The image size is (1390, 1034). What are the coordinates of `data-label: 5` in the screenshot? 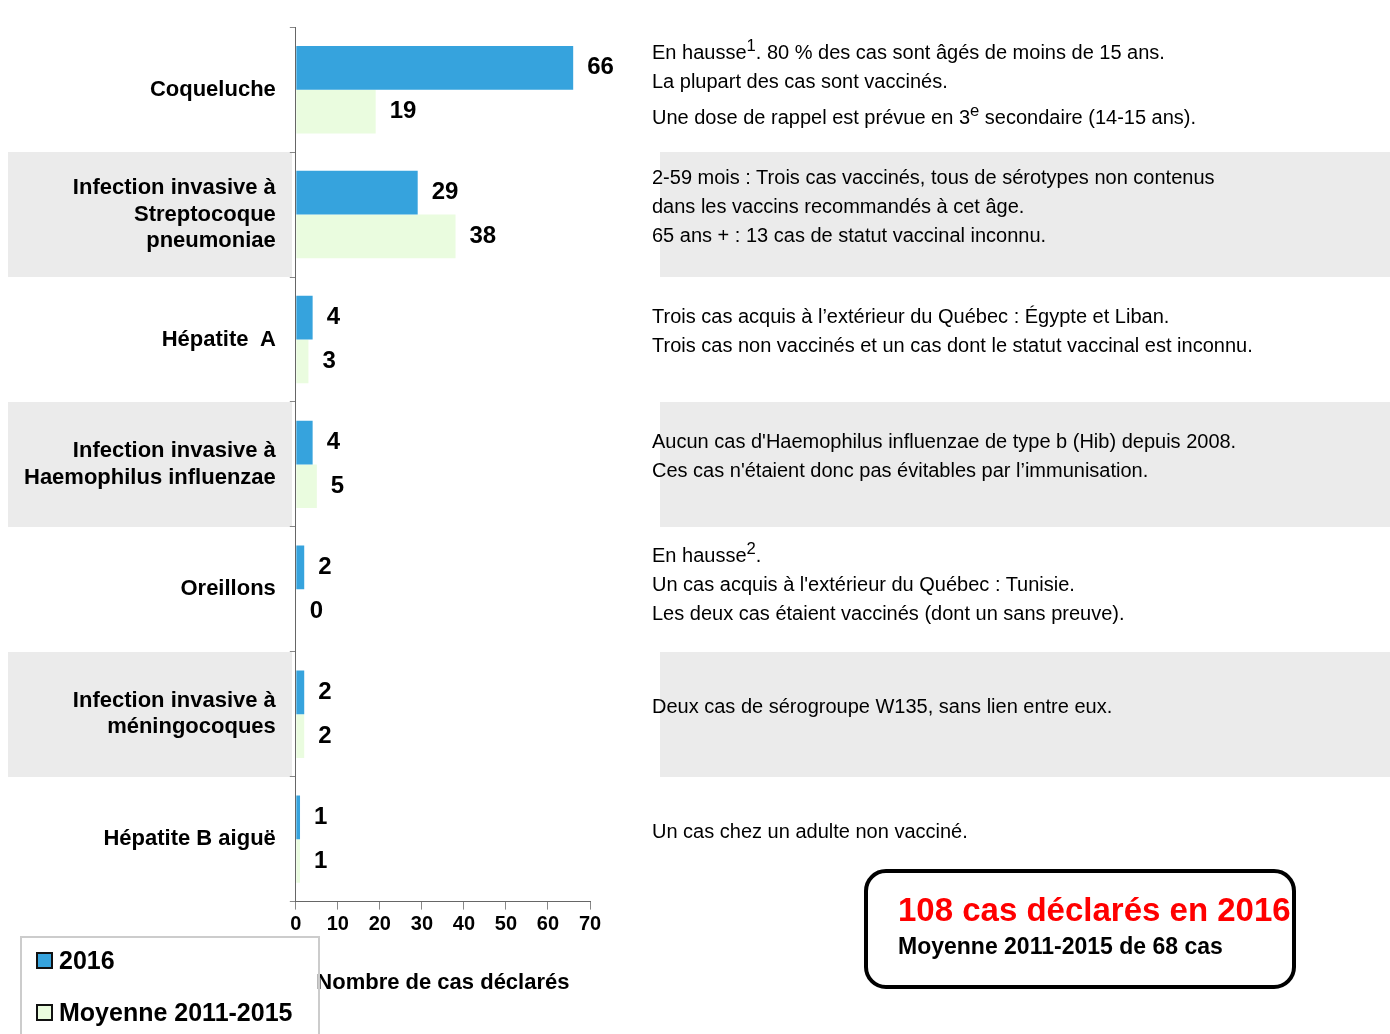 It's located at (337, 484).